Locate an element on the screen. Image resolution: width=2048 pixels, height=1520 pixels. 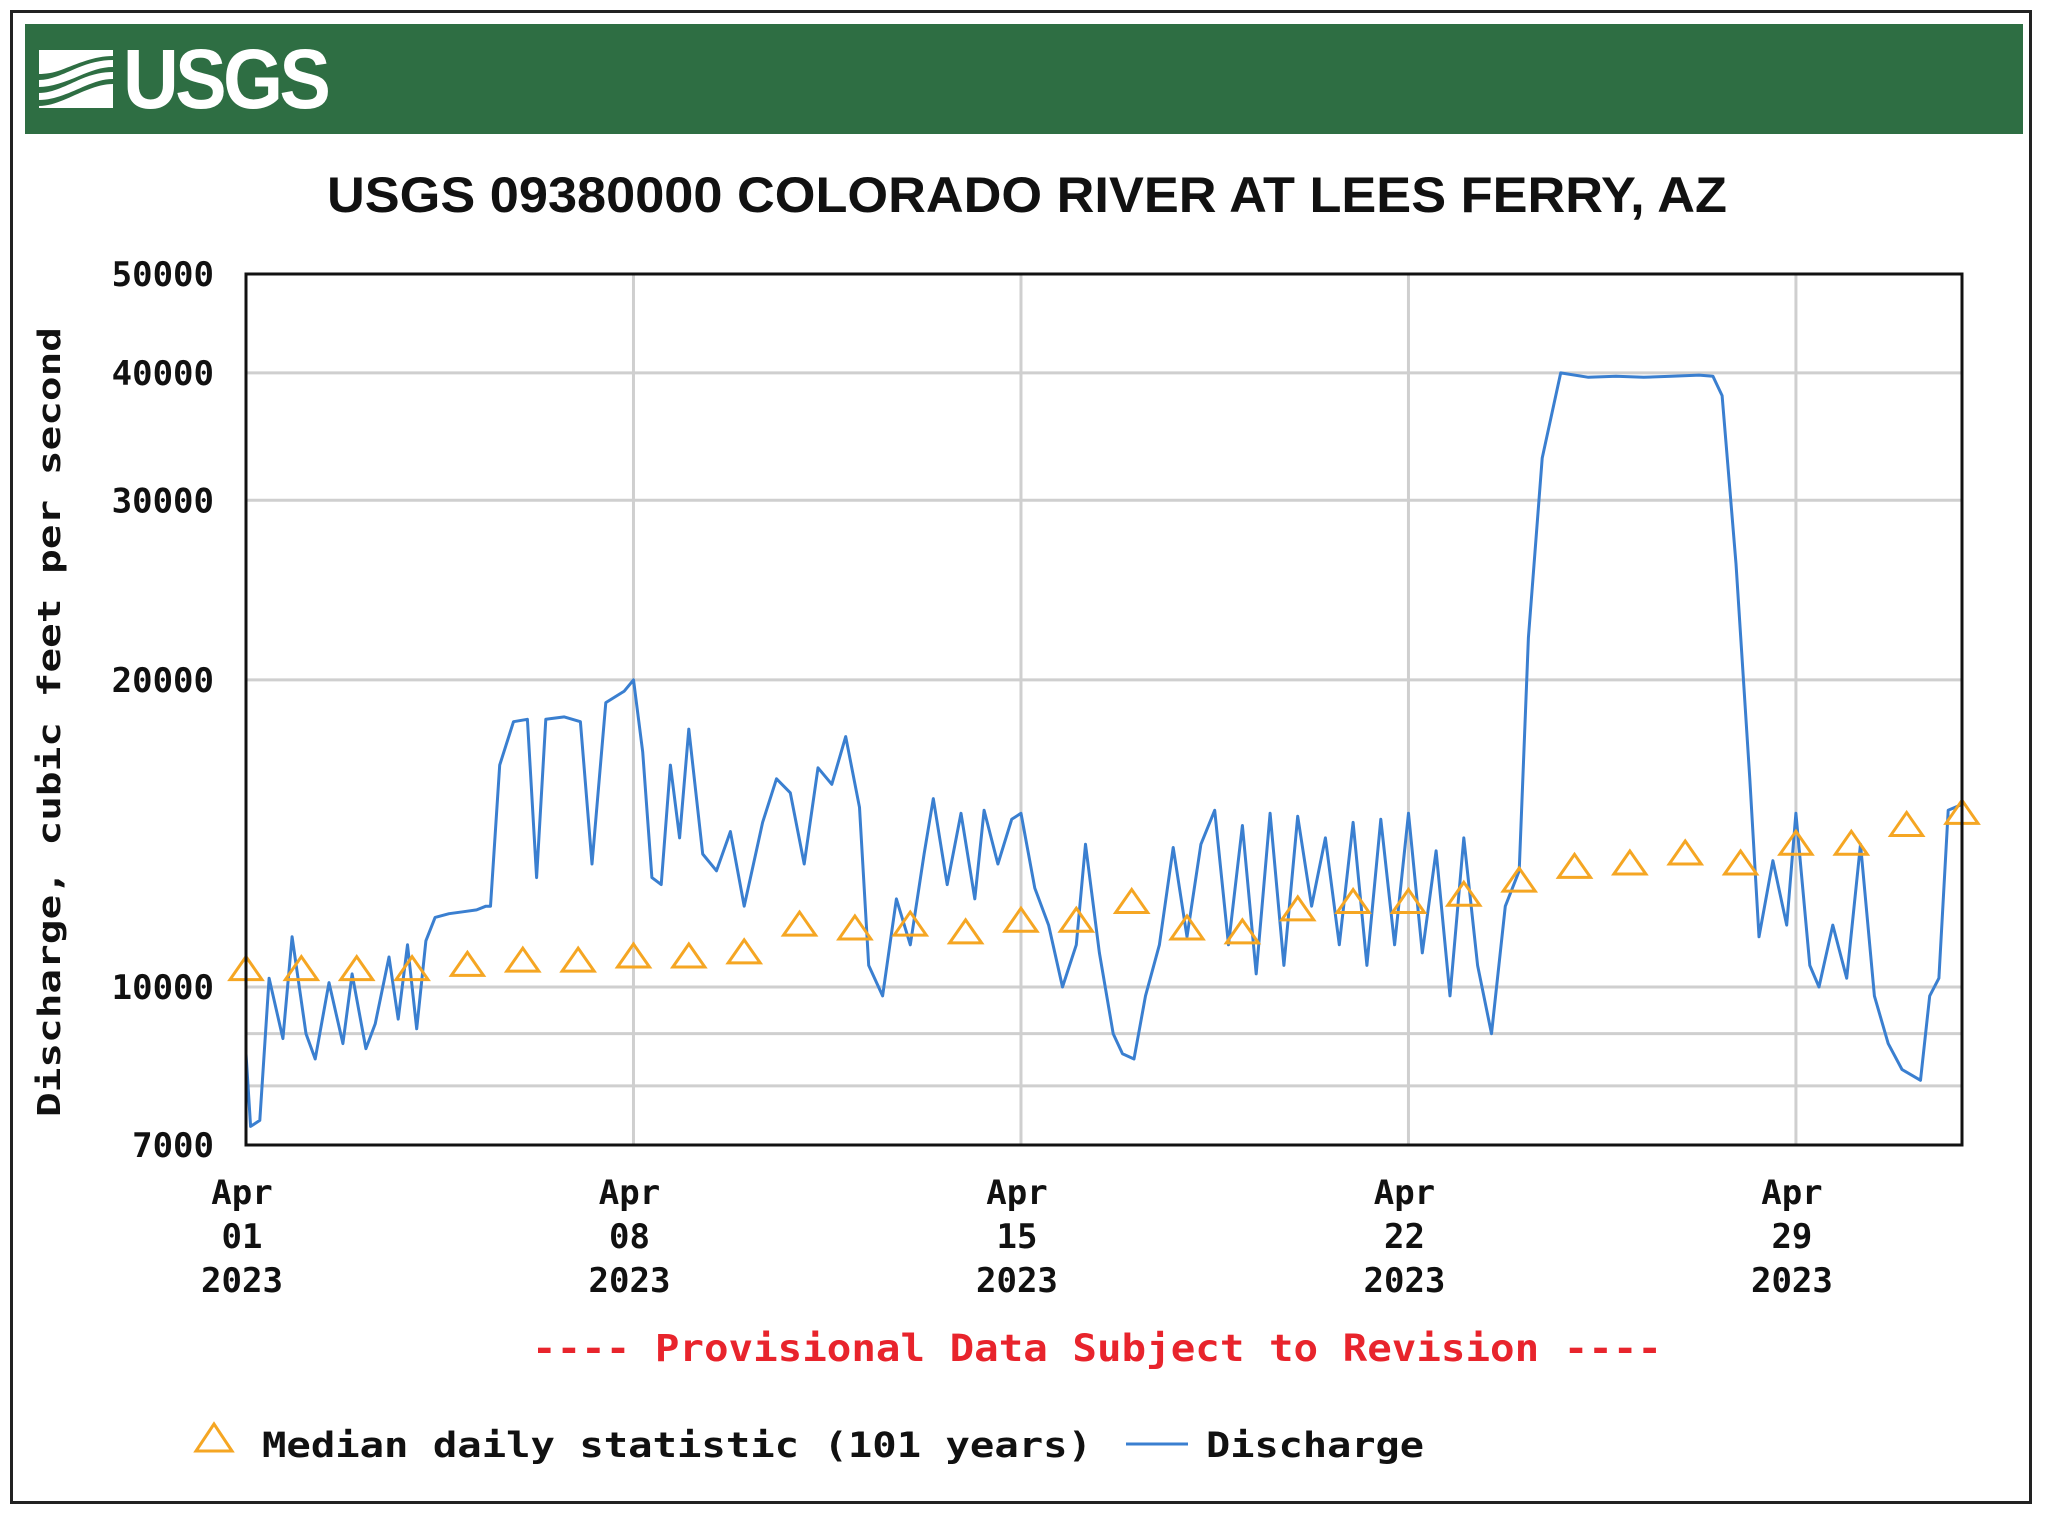
y-tick-labels: 7000 10000 20000 30000 40000 50000 is located at coordinates (163, 710).